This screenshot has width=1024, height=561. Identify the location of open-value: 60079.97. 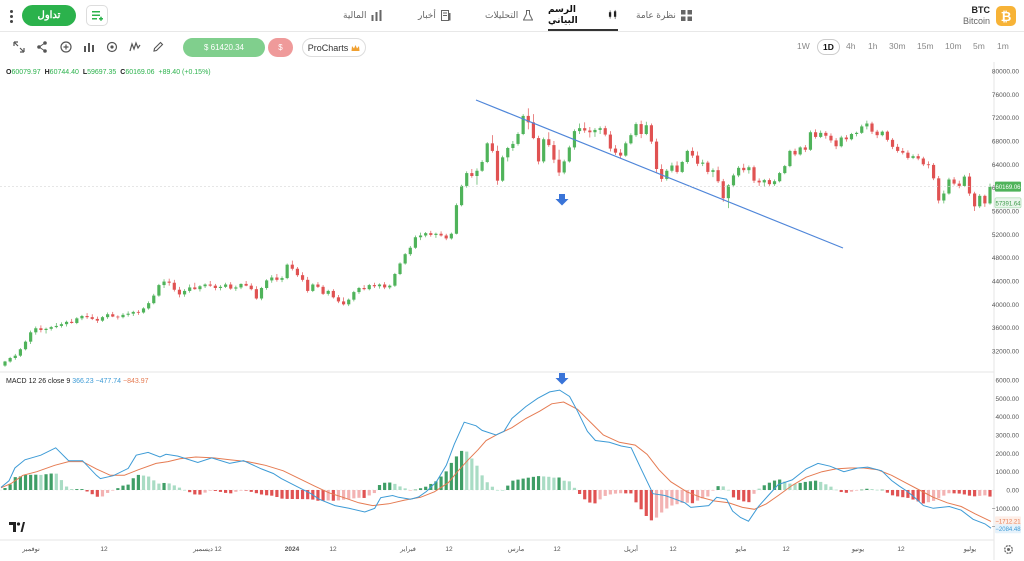
(26, 72).